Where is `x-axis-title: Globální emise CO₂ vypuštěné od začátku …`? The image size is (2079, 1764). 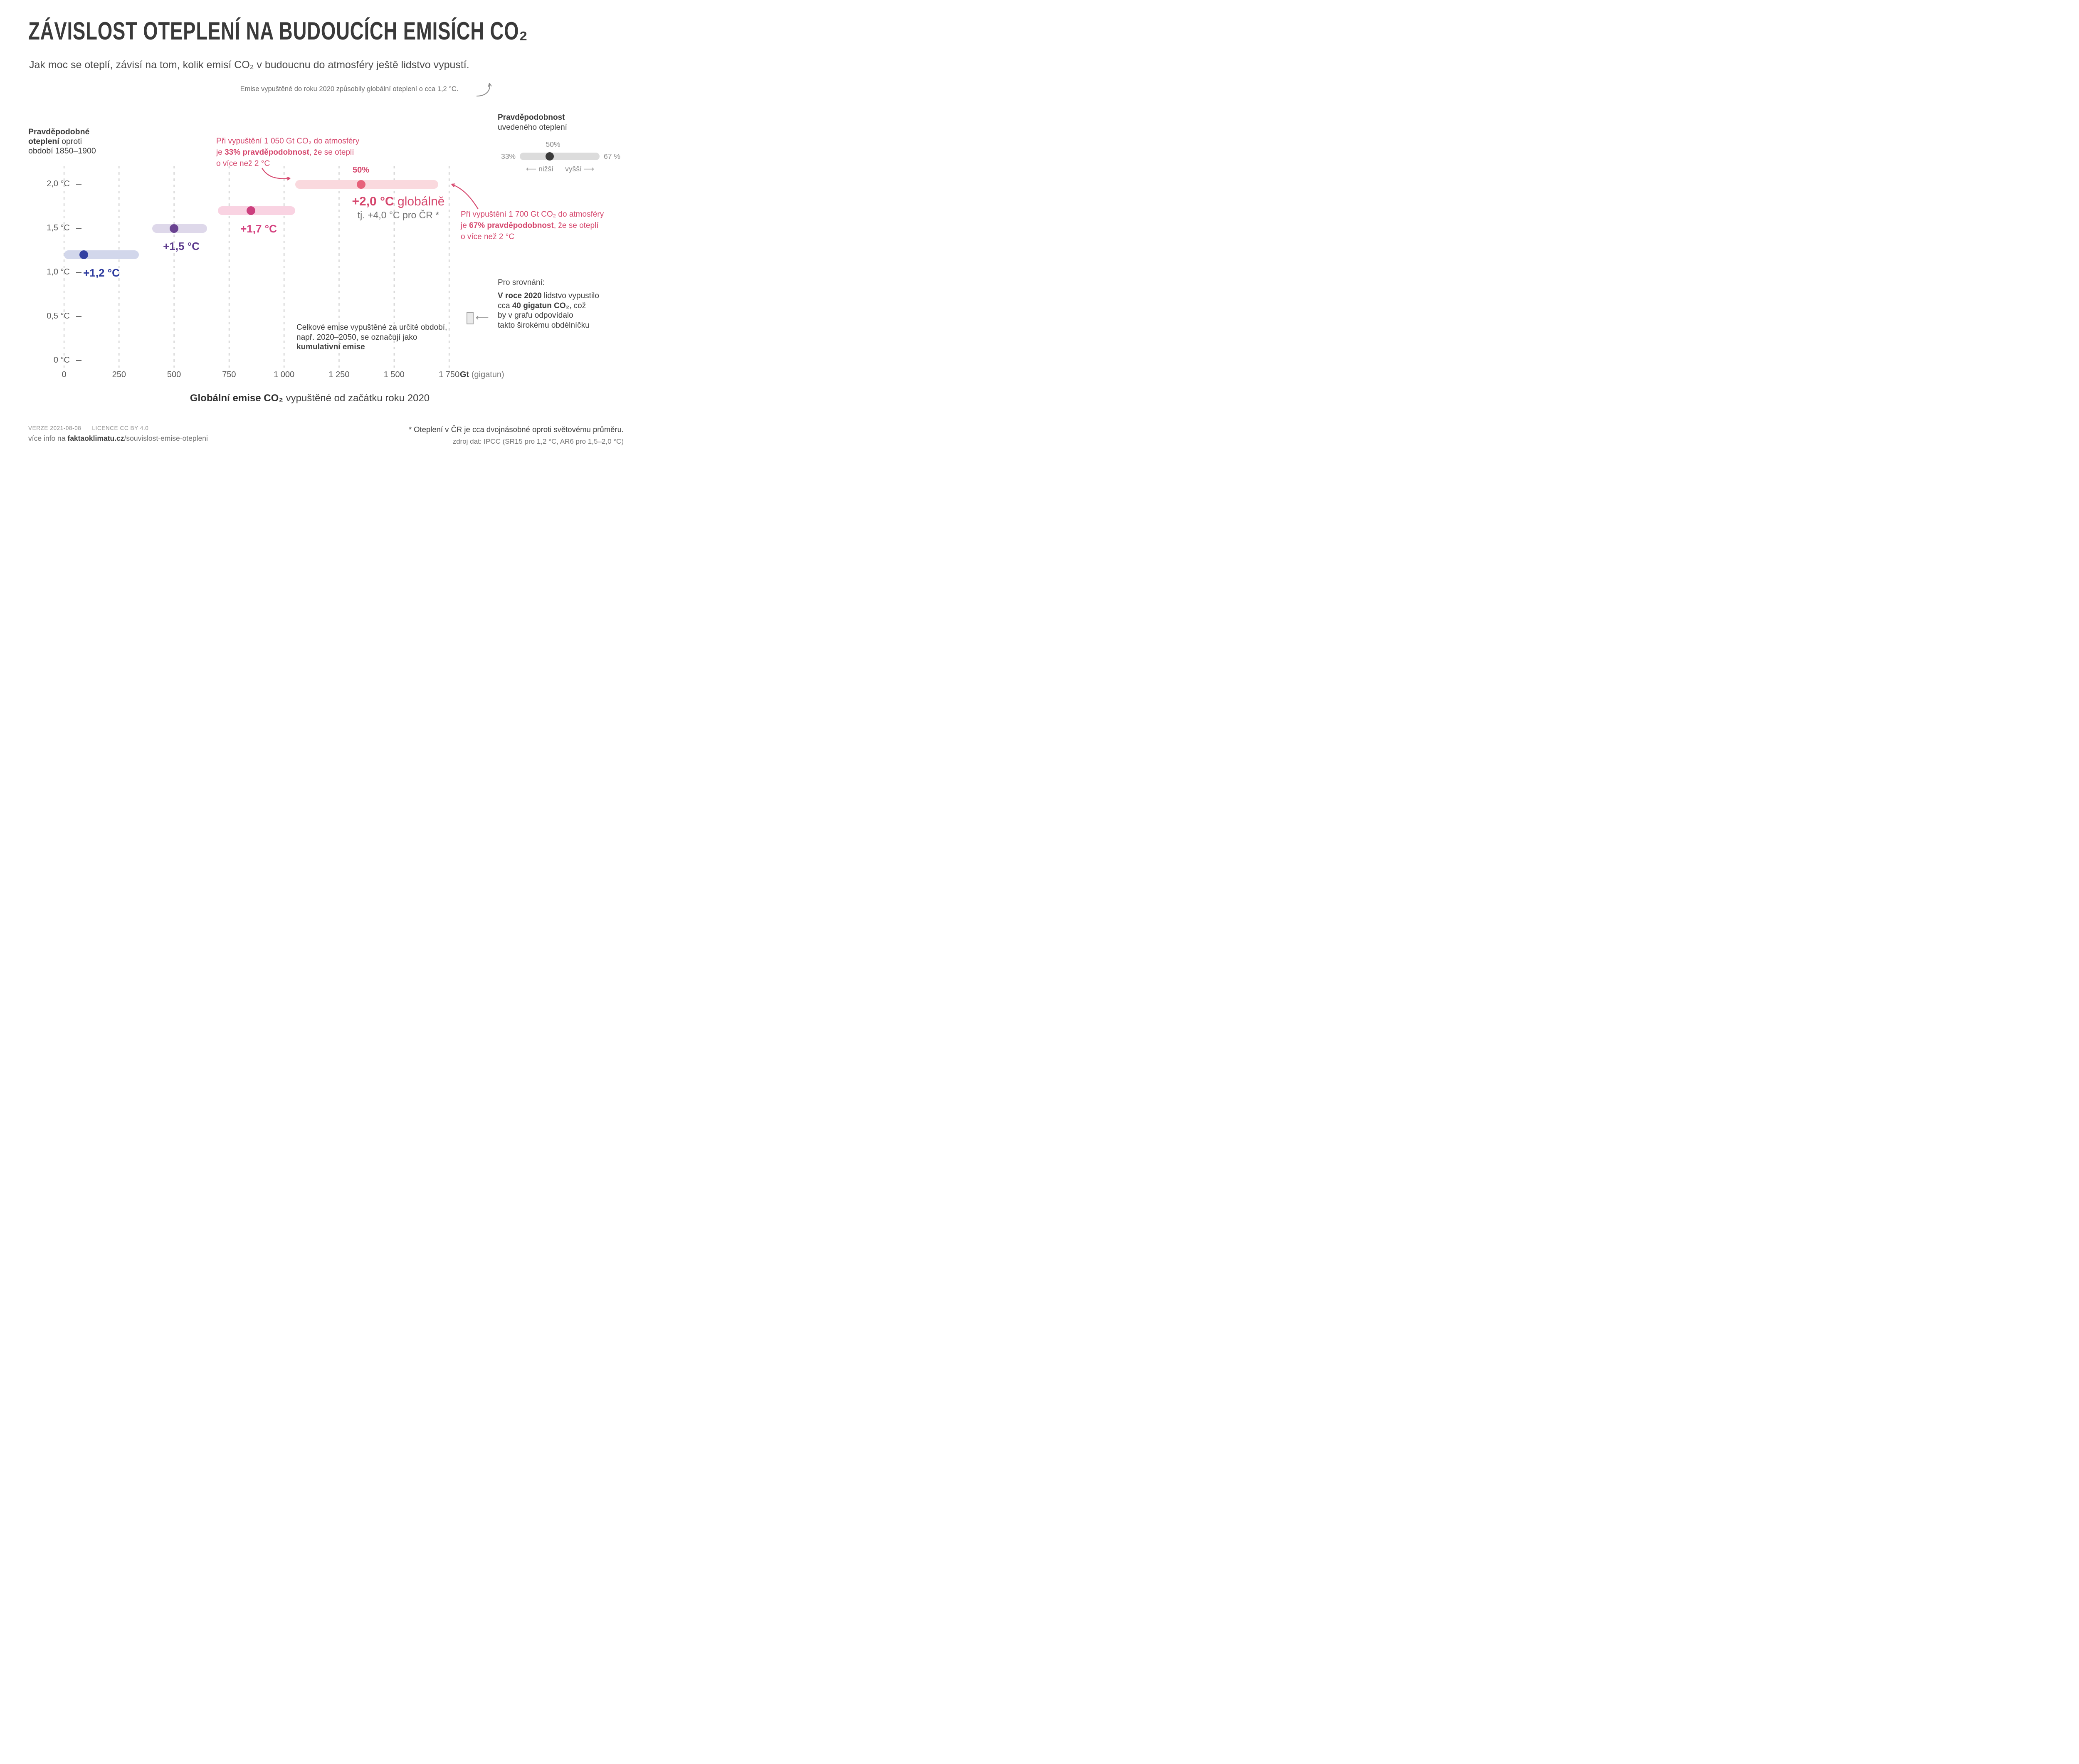 x-axis-title: Globální emise CO₂ vypuštěné od začátku … is located at coordinates (310, 398).